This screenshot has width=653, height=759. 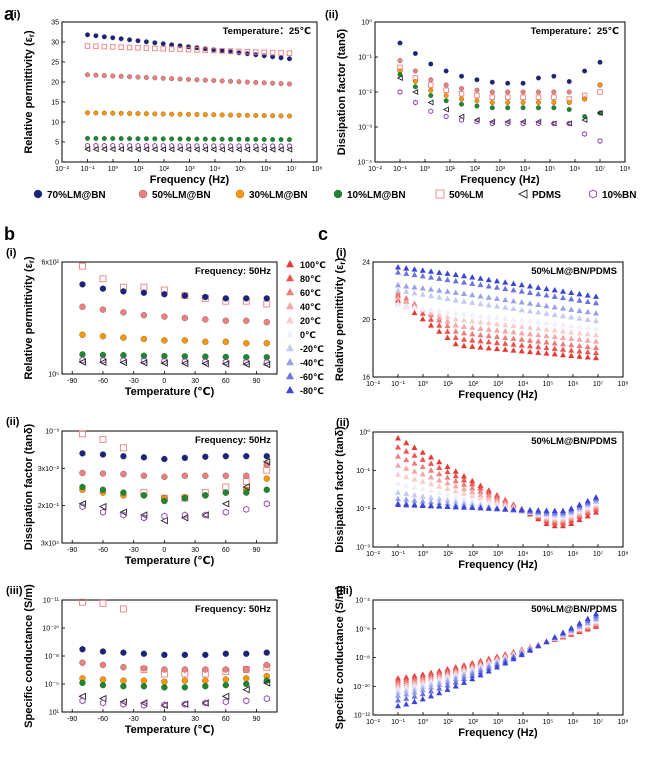 What do you see at coordinates (341, 253) in the screenshot?
I see `panel-sub-label: (i)` at bounding box center [341, 253].